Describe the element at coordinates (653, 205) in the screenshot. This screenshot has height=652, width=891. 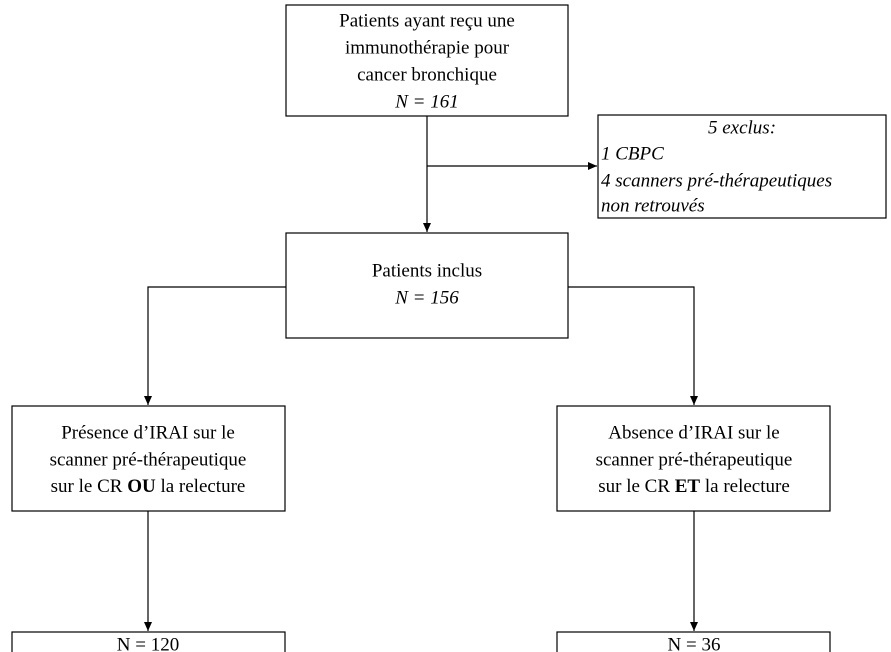
I see `node-text: non retrouvés` at that location.